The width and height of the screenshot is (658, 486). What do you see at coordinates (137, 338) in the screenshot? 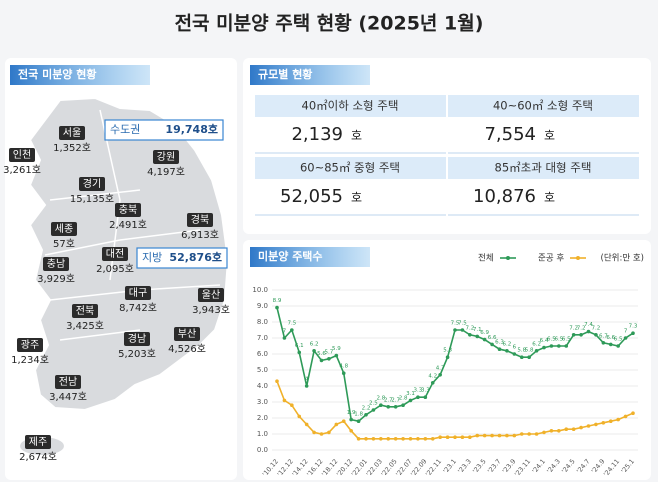
I see `region-name: 경남` at bounding box center [137, 338].